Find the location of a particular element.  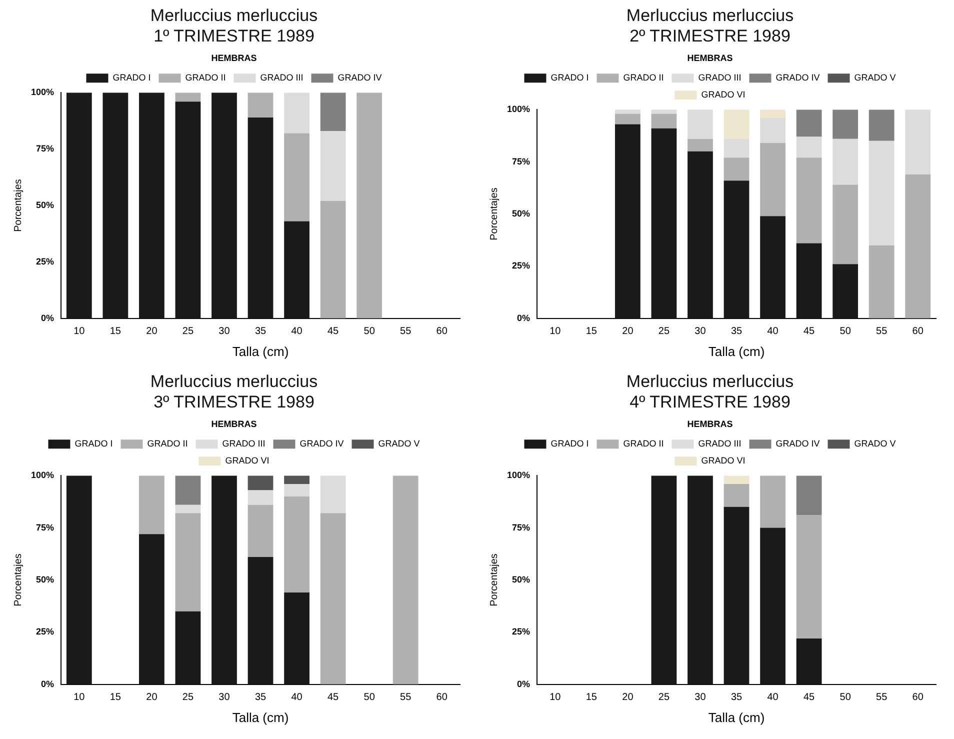

legend-label: GRADO V is located at coordinates (399, 443).